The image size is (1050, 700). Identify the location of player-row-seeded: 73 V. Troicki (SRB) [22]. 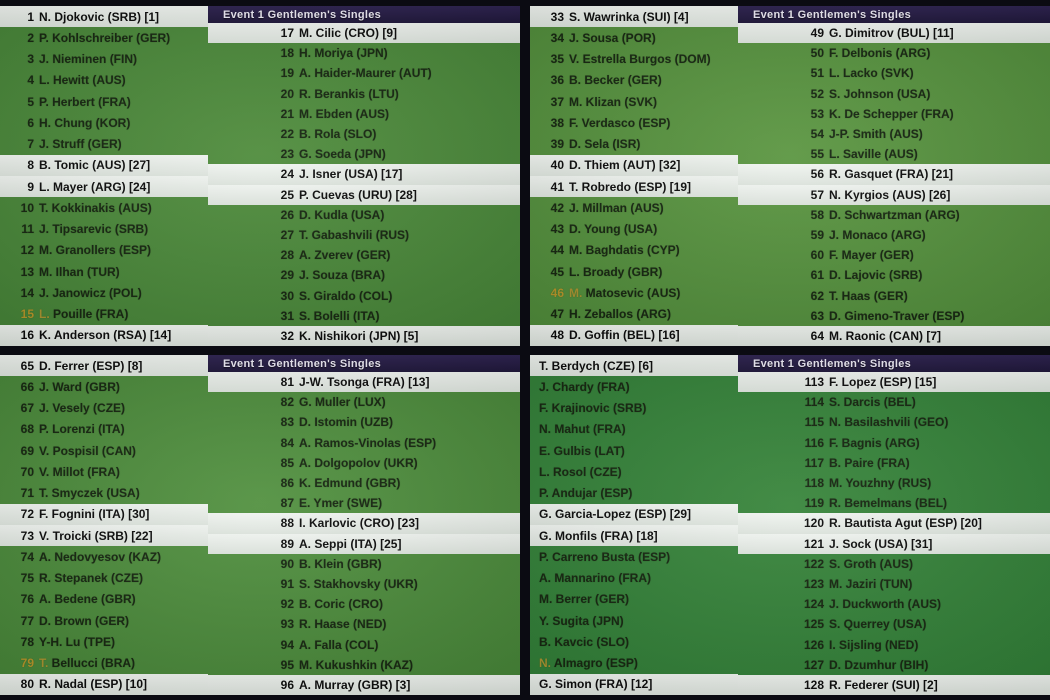
(104, 536).